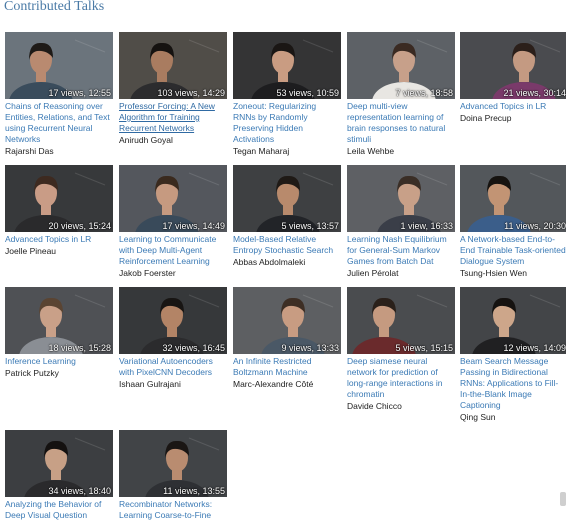  What do you see at coordinates (374, 406) in the screenshot?
I see `speaker-name: Davide Chicco` at bounding box center [374, 406].